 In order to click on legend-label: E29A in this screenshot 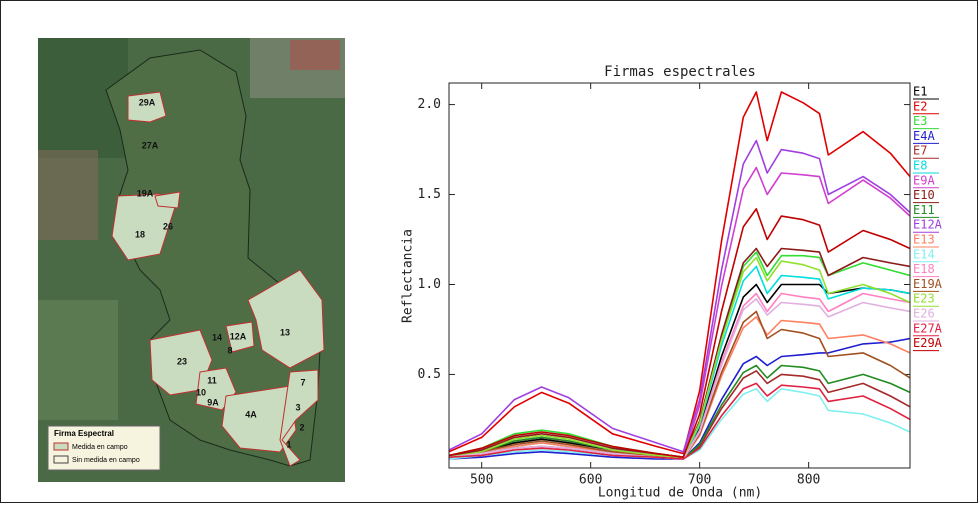, I will do `click(928, 343)`.